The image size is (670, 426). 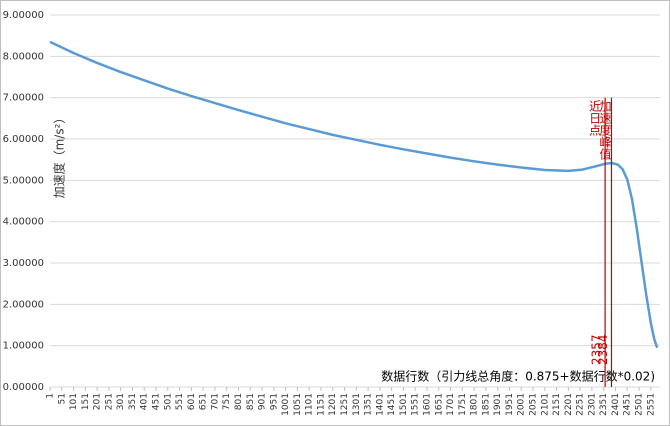 I want to click on x-tick-label: 501, so click(x=168, y=401).